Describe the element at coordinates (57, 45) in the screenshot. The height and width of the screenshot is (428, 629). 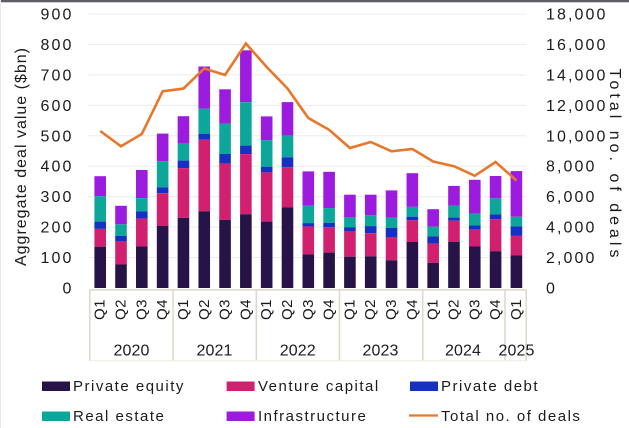
I see `svg-text: 800` at that location.